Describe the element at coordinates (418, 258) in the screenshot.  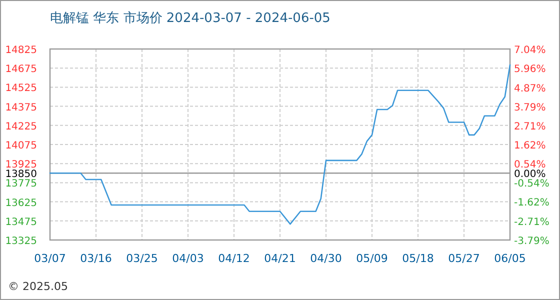
I see `x-tick-label: 05/18` at that location.